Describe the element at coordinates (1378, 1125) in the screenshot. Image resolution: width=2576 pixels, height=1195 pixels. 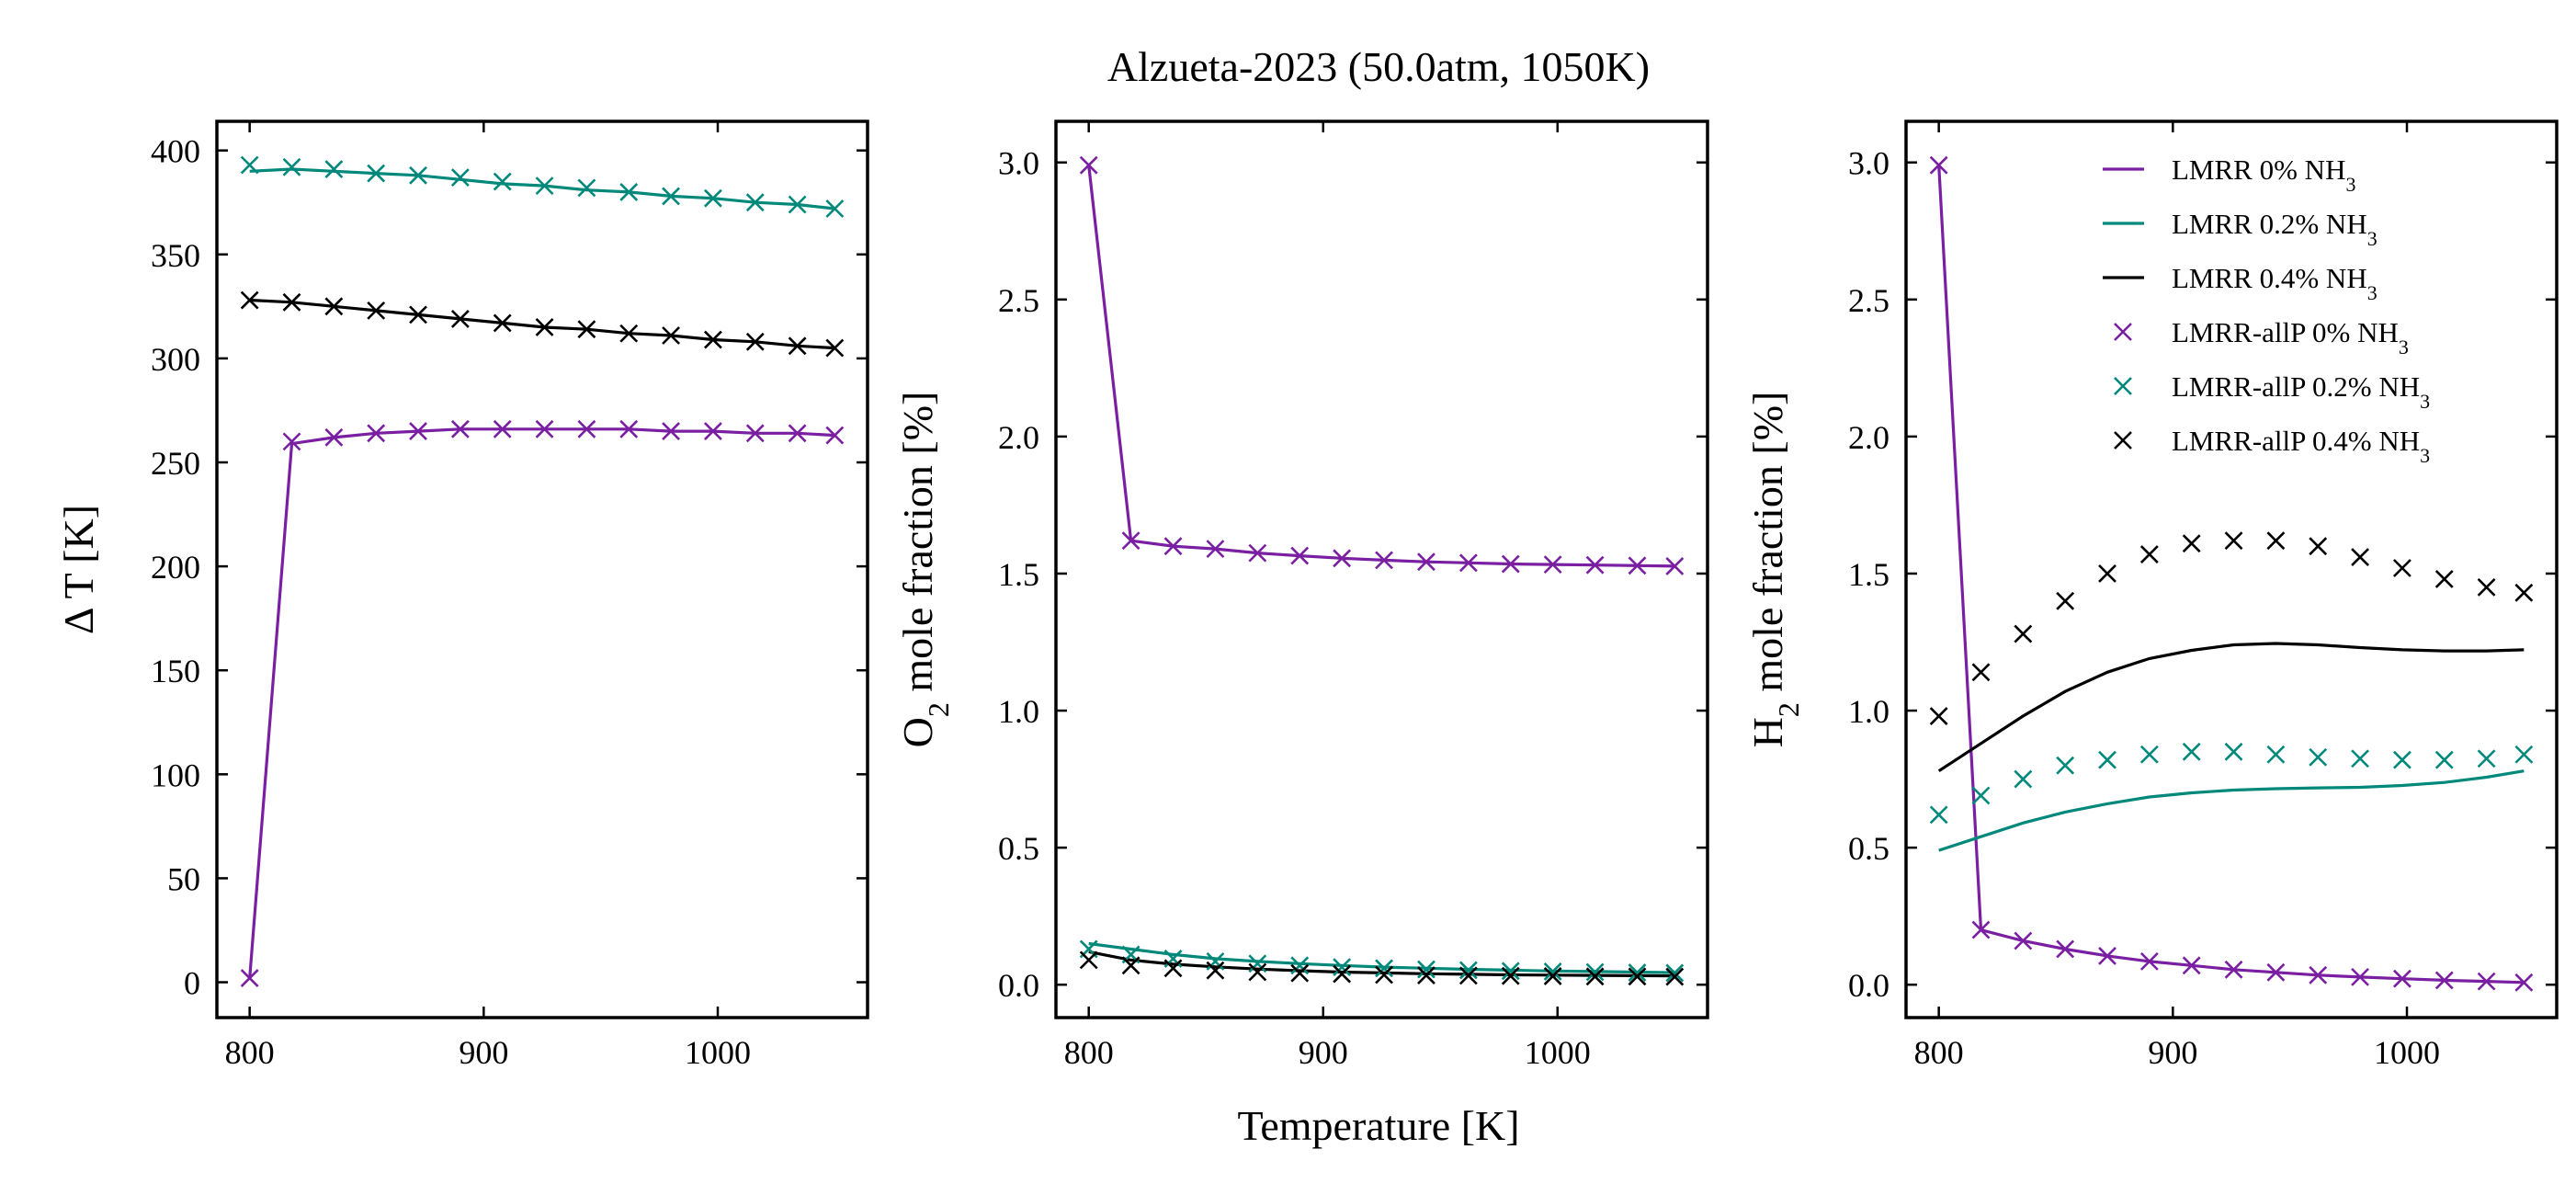
I see `x-axis-title: Temperature [K]` at that location.